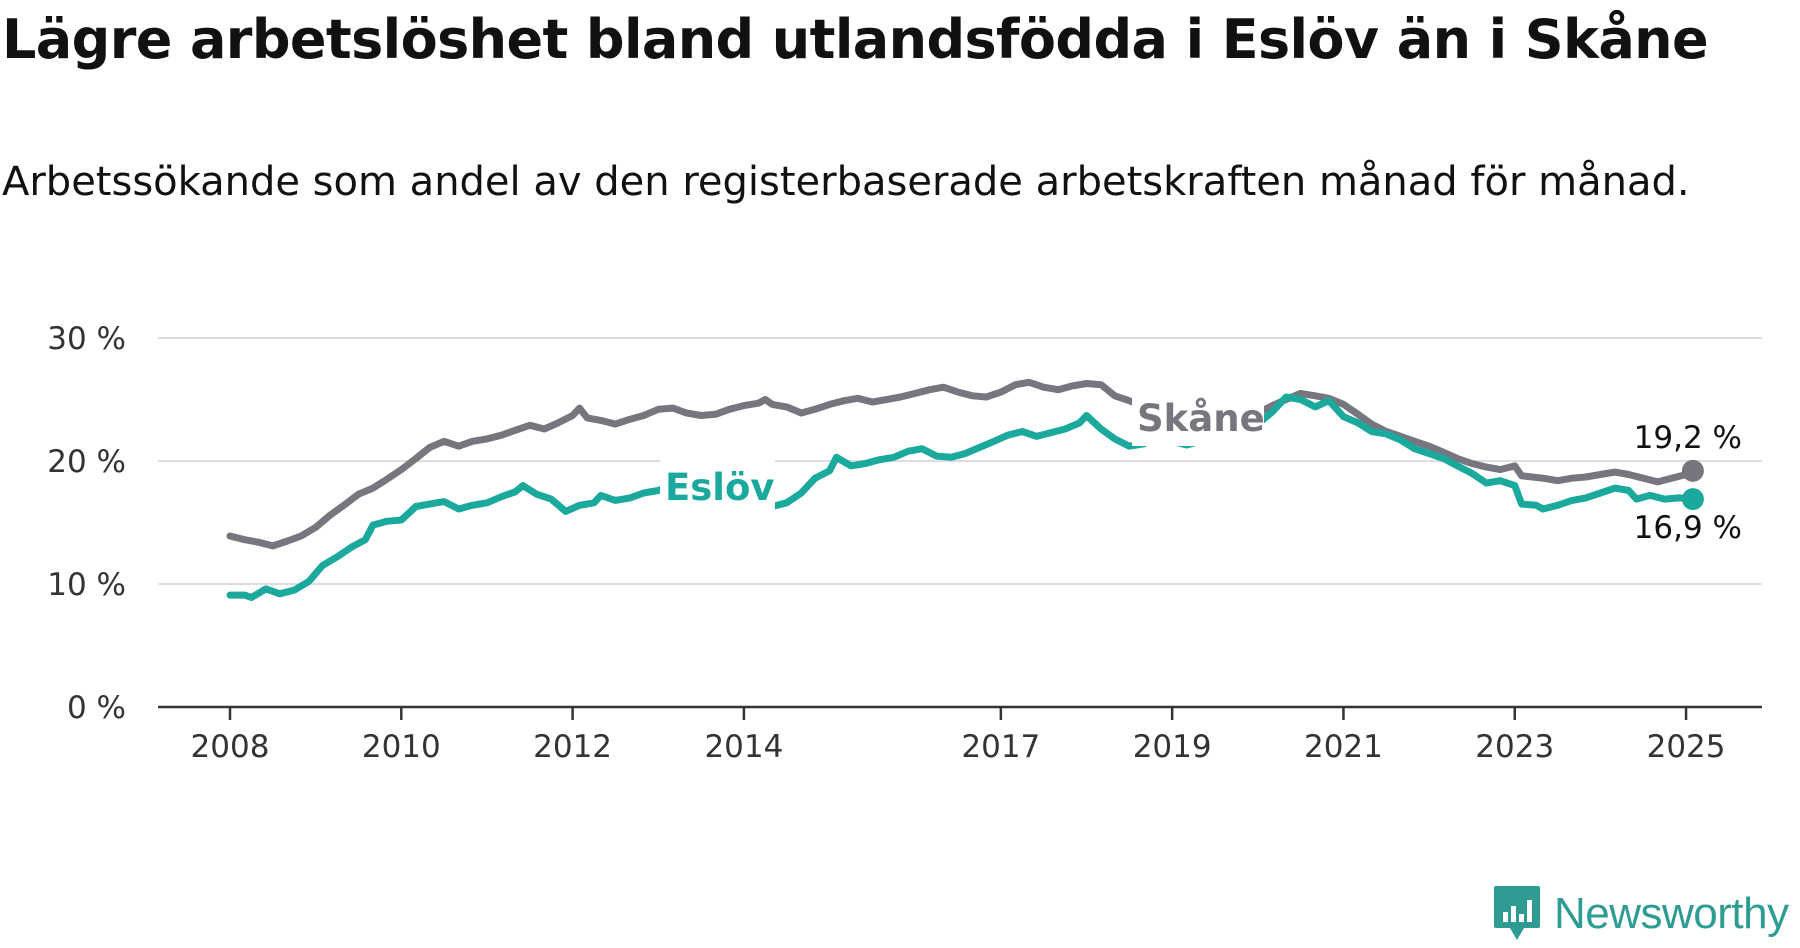  I want to click on y-tick-label: 30 %, so click(86, 339).